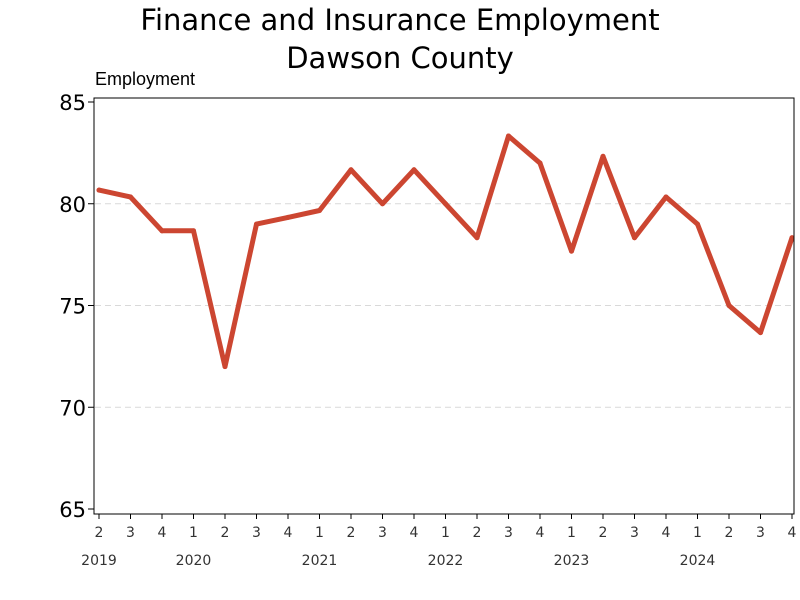 This screenshot has height=600, width=800. Describe the element at coordinates (540, 533) in the screenshot. I see `x-tick-label-14: 4` at that location.